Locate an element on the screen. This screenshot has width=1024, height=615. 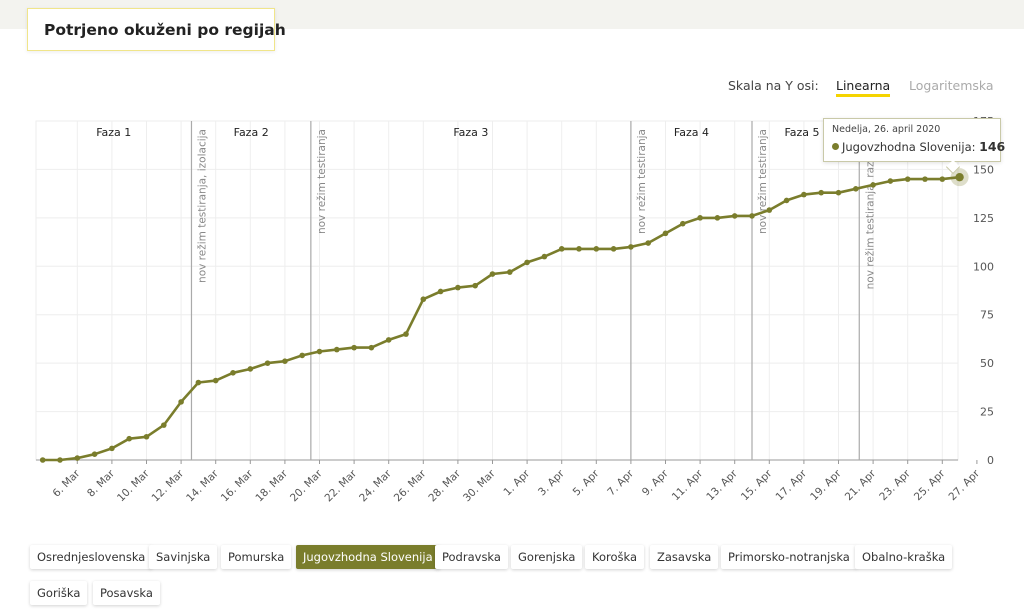
x-tick-label: 17. Apr is located at coordinates (792, 485).